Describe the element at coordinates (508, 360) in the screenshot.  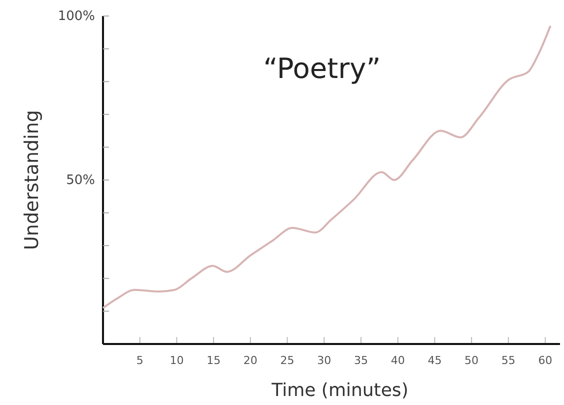
I see `x-tick-label: 55` at that location.